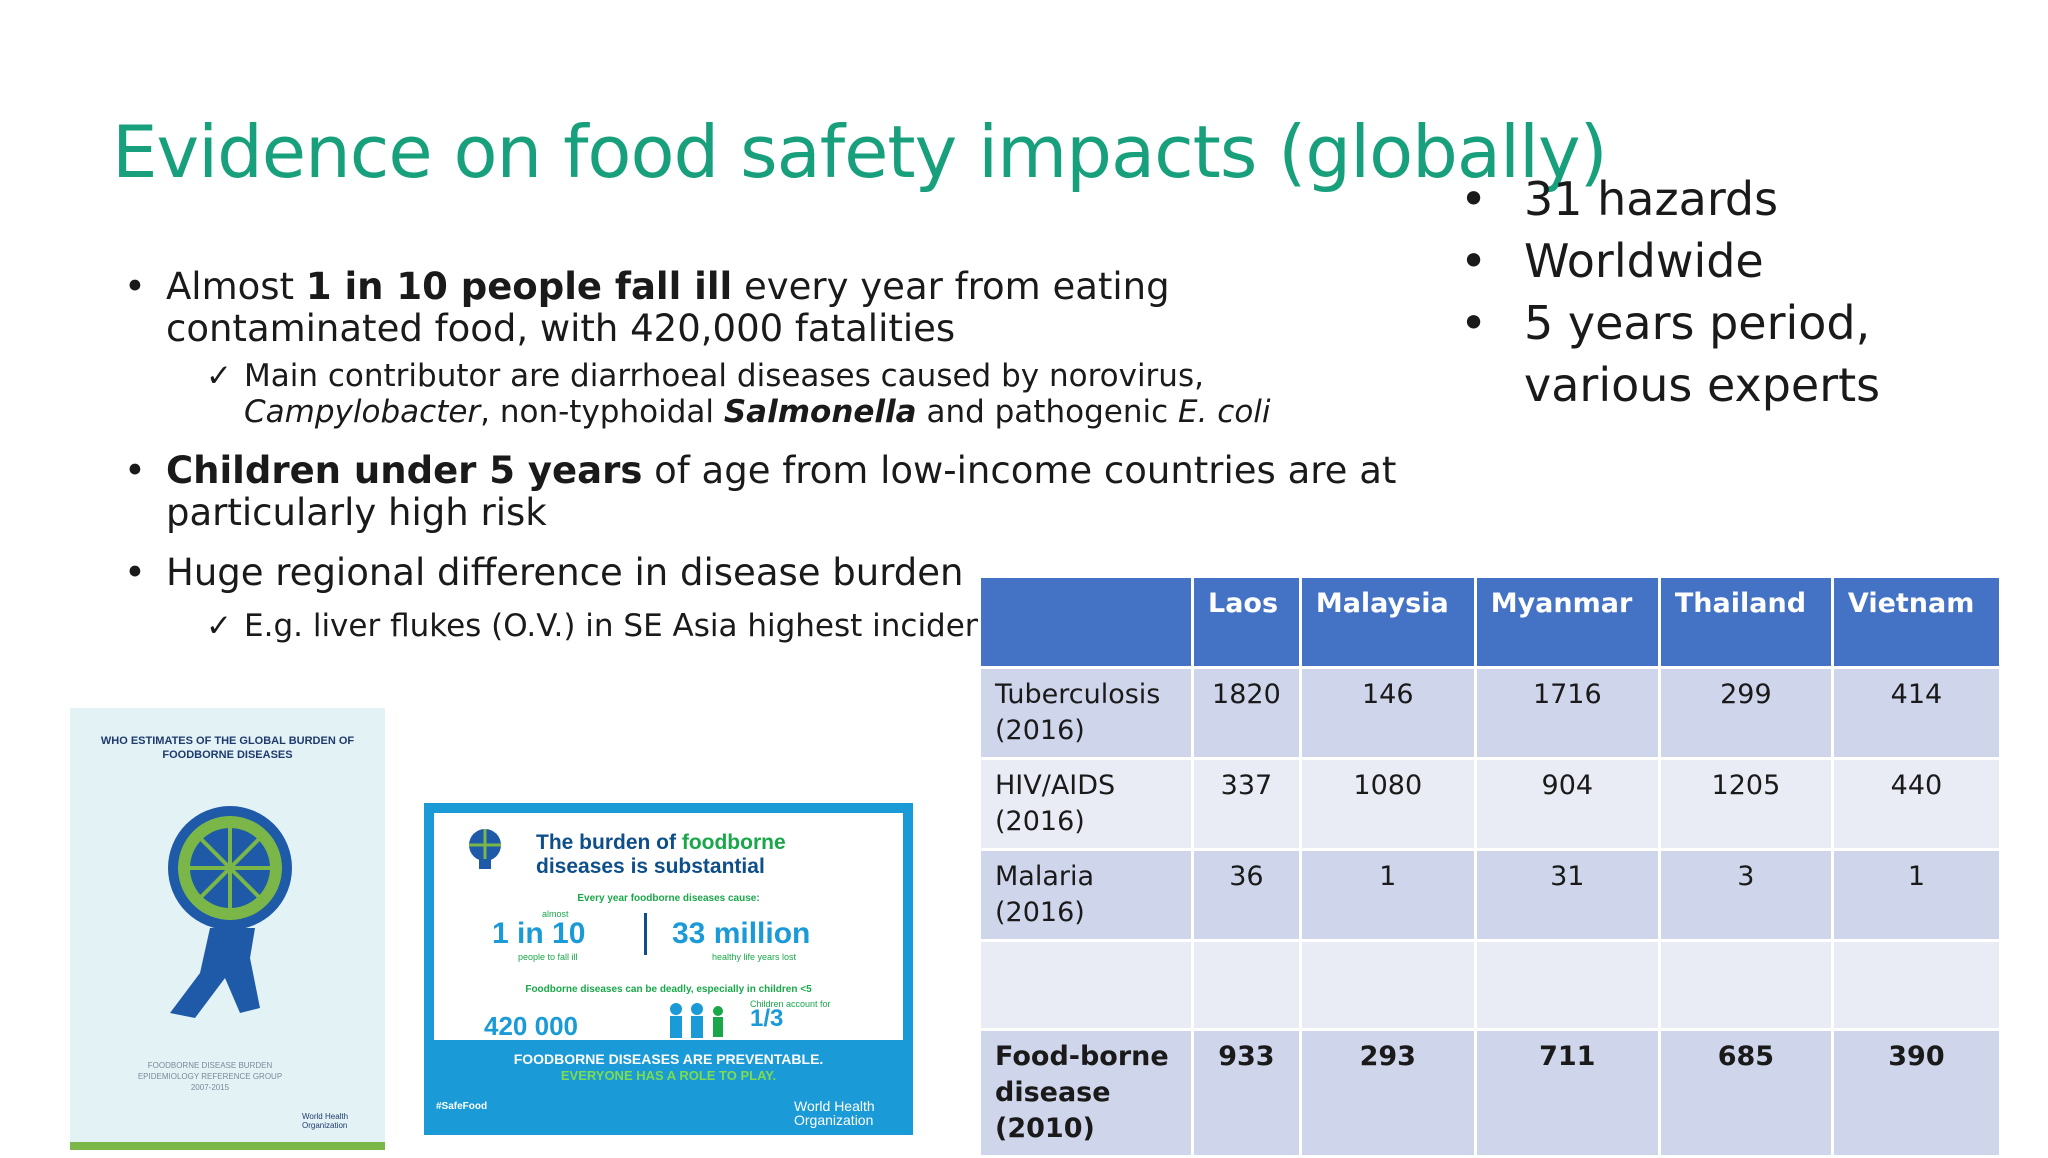  Describe the element at coordinates (227, 1146) in the screenshot. I see `poster-green-bar` at that location.